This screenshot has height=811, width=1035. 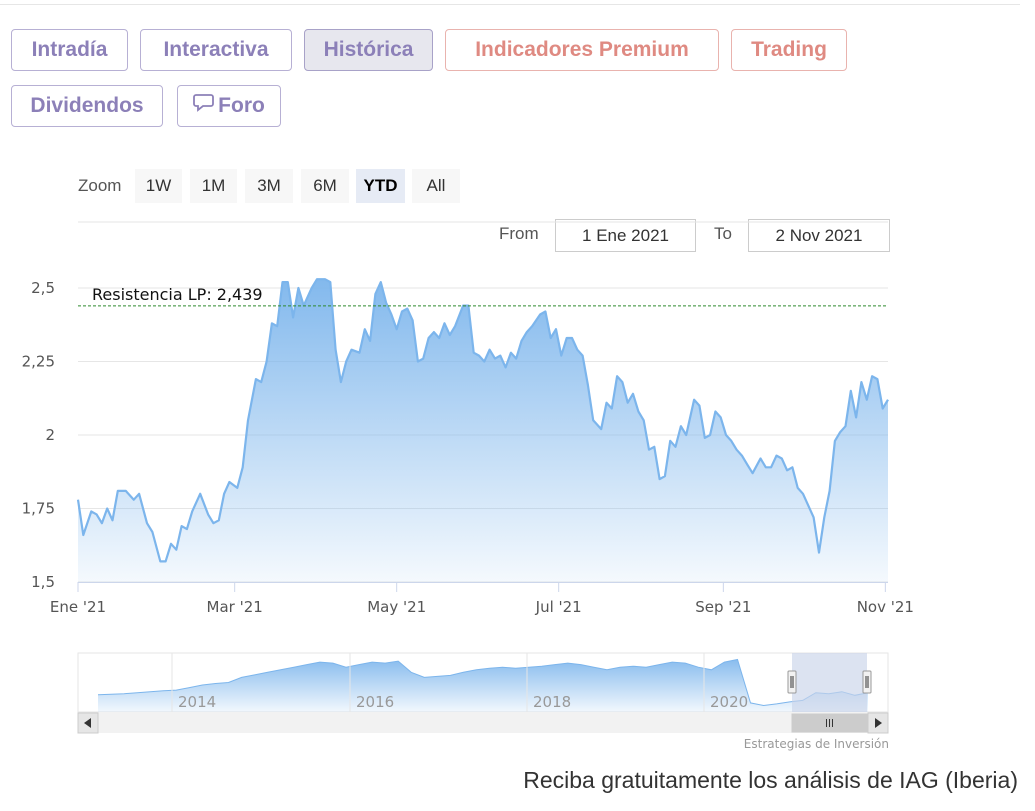 What do you see at coordinates (729, 702) in the screenshot?
I see `navigator-year-label: 2020` at bounding box center [729, 702].